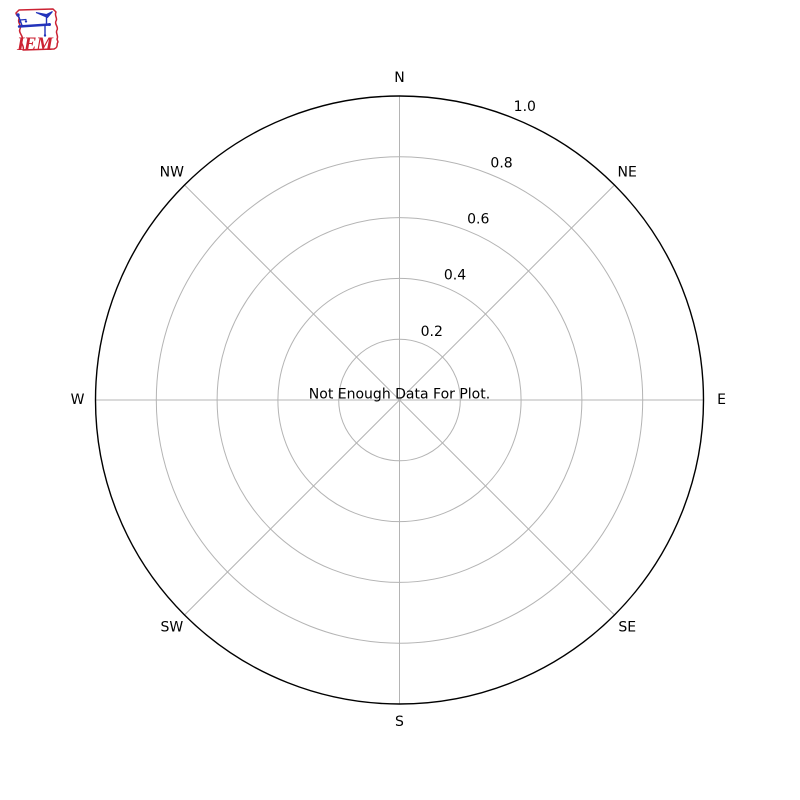 Image resolution: width=800 pixels, height=800 pixels. Describe the element at coordinates (525, 107) in the screenshot. I see `radial-tick-label: 1.0` at that location.